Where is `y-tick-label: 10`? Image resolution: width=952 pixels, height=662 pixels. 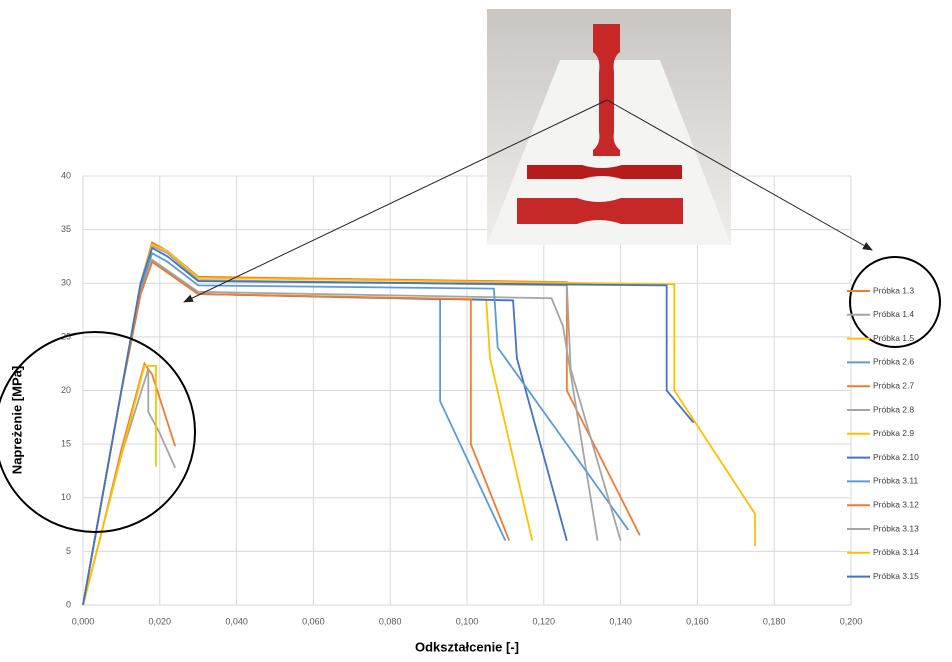 y-tick-label: 10 is located at coordinates (66, 497).